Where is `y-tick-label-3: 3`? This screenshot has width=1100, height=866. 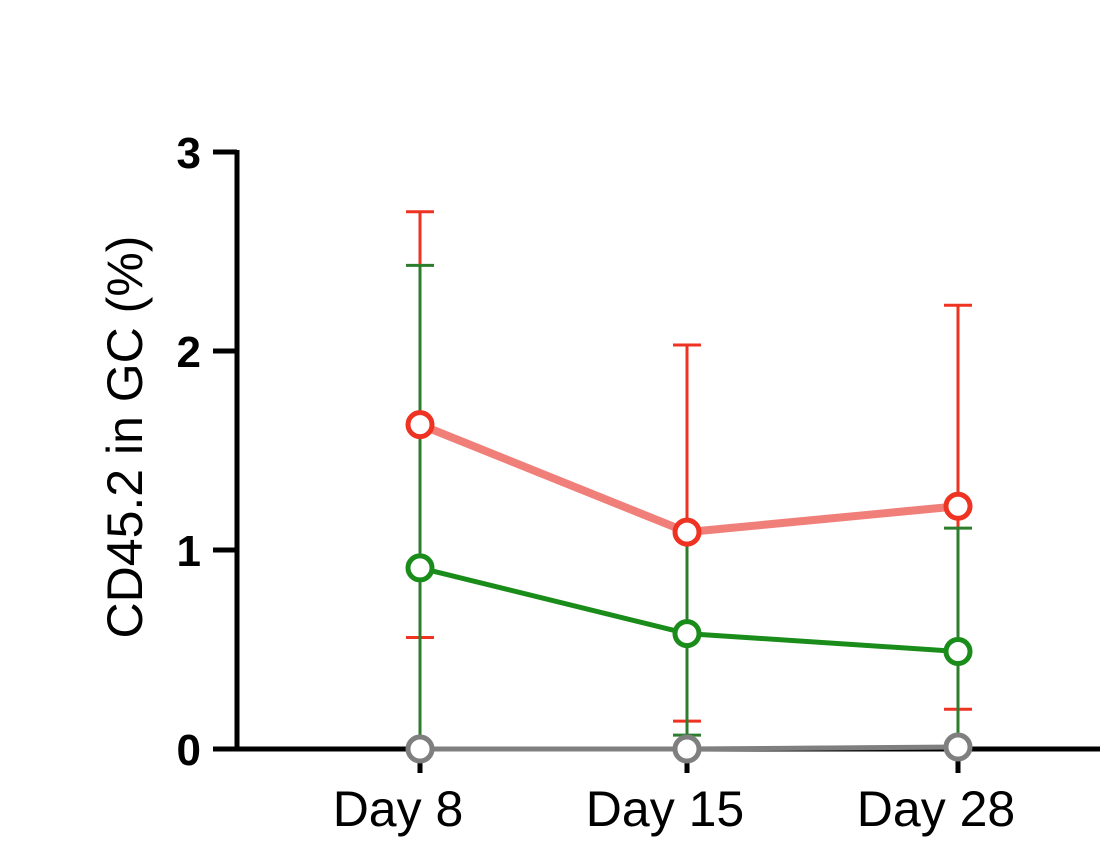
y-tick-label-3: 3 is located at coordinates (189, 153).